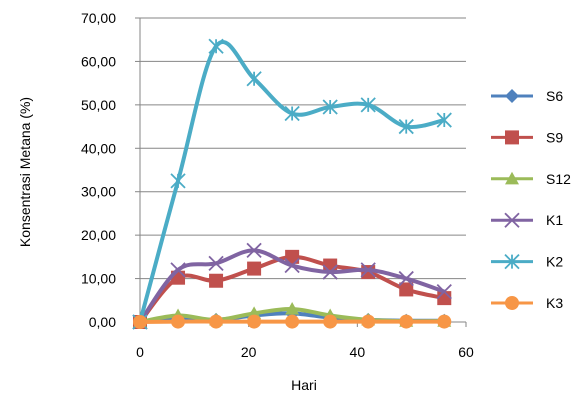  Describe the element at coordinates (554, 262) in the screenshot. I see `legend-label: K2` at that location.